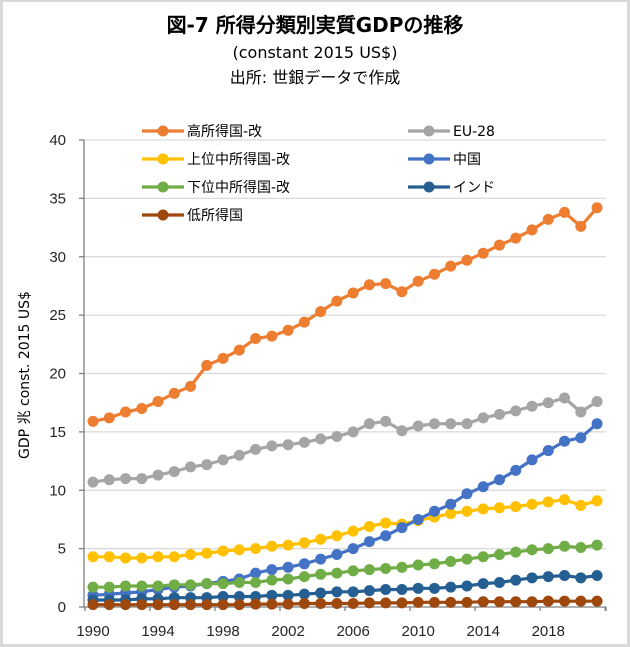 The image size is (630, 647). What do you see at coordinates (444, 160) in the screenshot?
I see `legend-item: 中国` at bounding box center [444, 160].